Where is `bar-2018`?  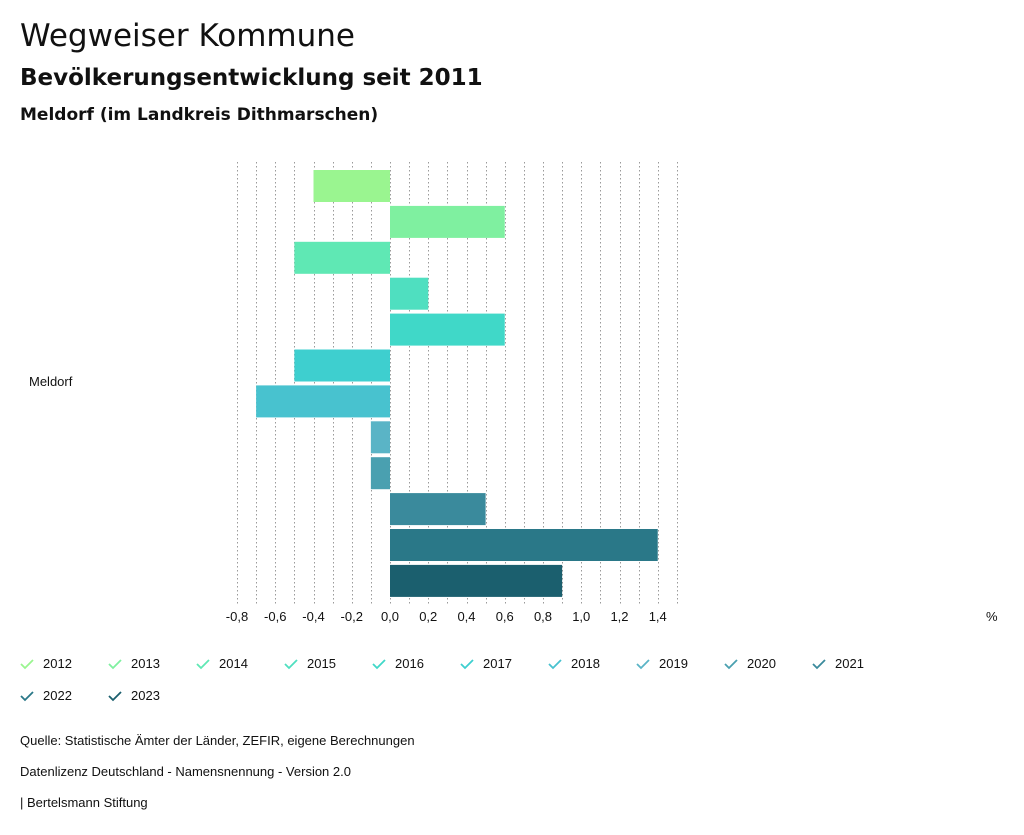 bar-2018 is located at coordinates (323, 401).